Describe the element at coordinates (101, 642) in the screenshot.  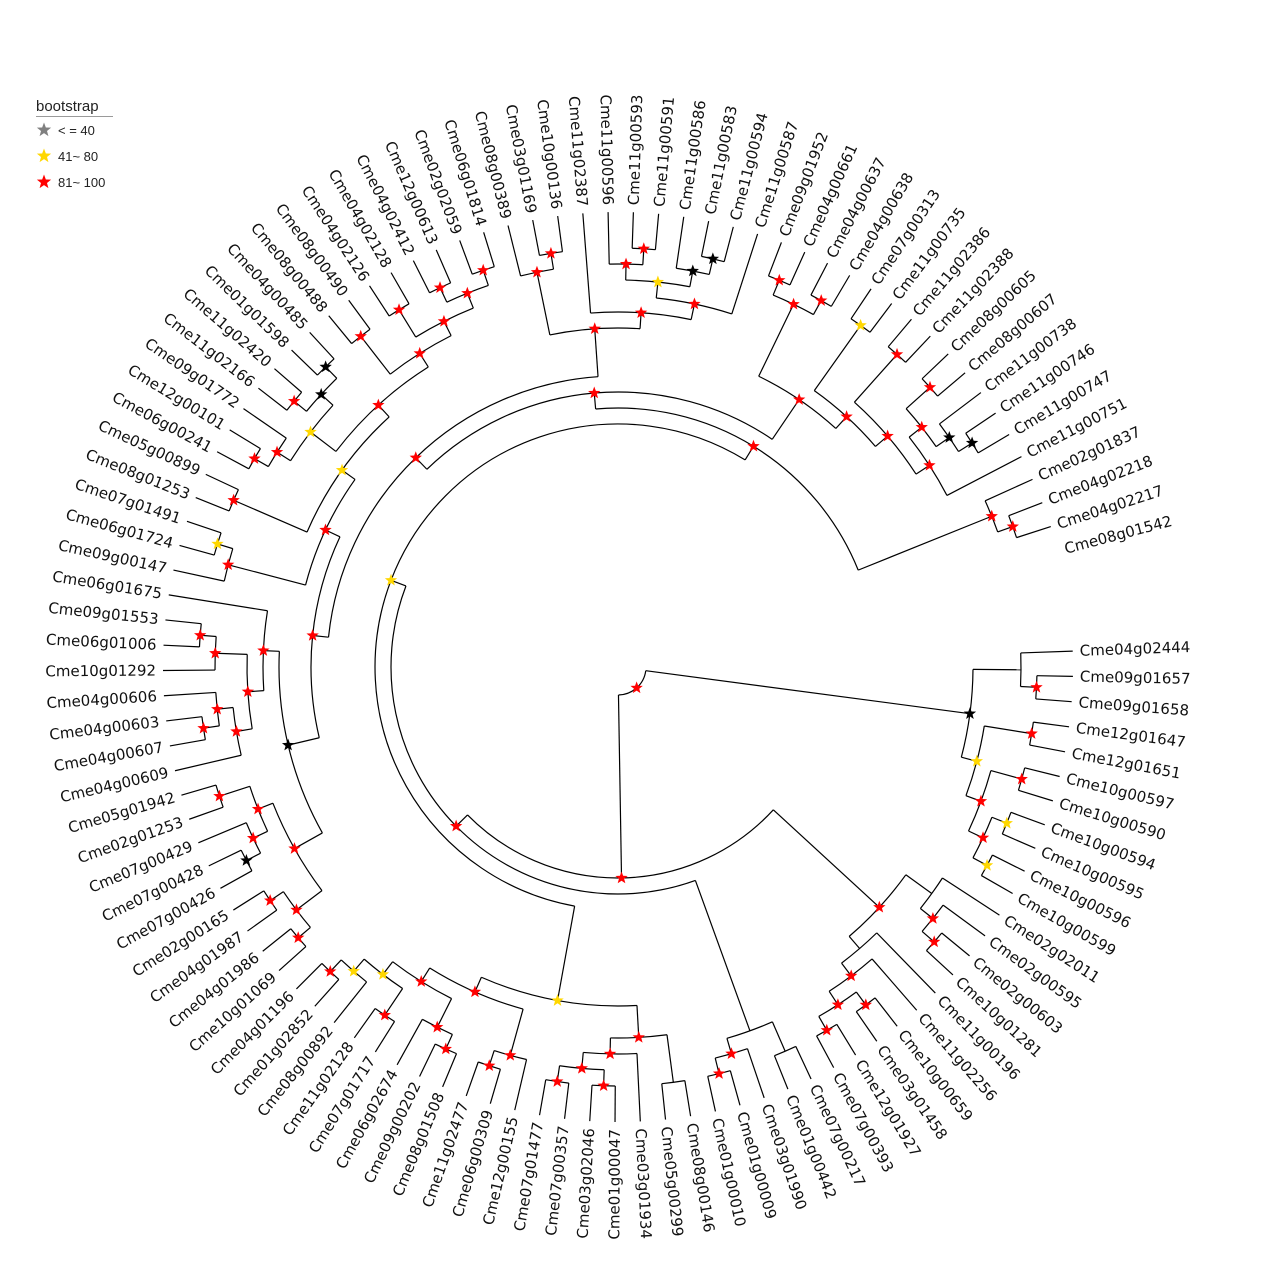
I see `tip-label: Cme06g01006` at that location.